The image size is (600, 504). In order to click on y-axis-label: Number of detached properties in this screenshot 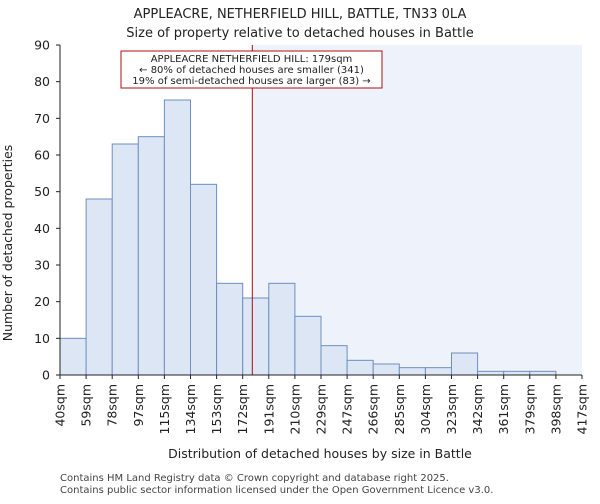, I will do `click(7, 243)`.